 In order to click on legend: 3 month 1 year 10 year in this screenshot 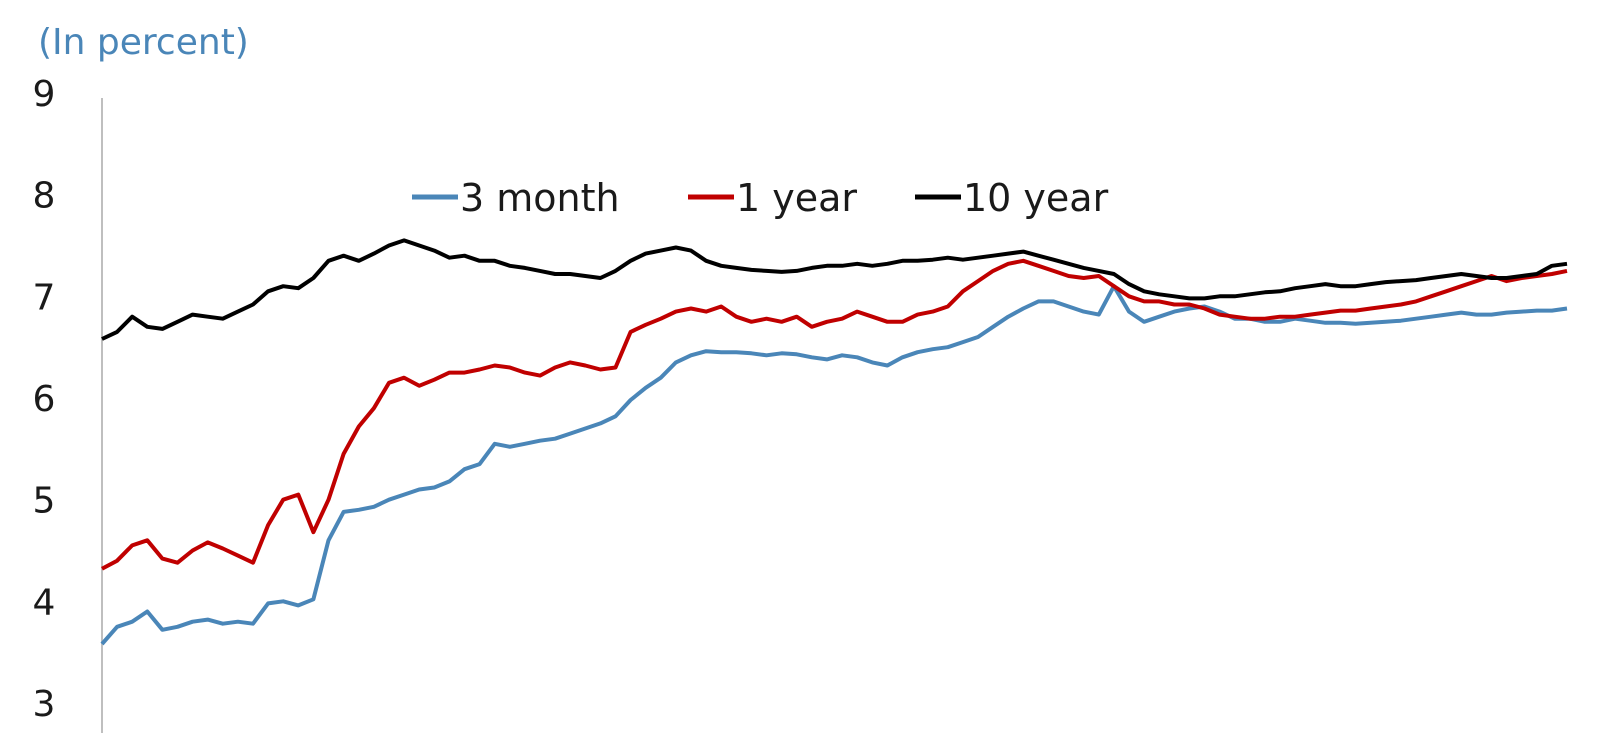, I will do `click(760, 198)`.